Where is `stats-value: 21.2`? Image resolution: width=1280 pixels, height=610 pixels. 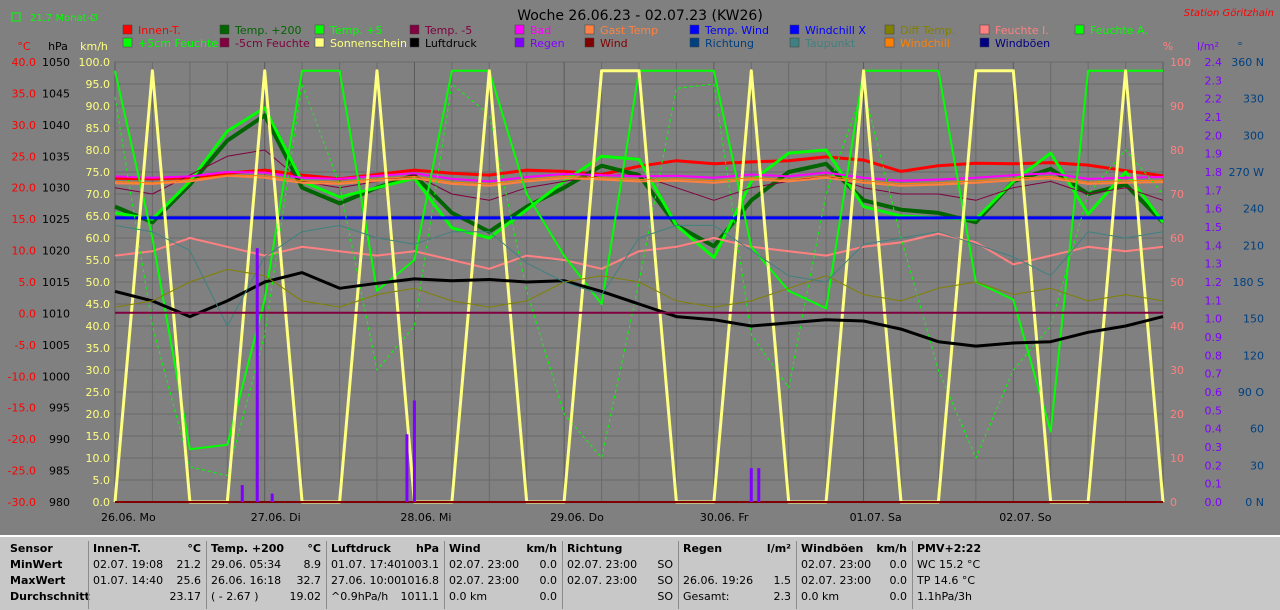
stats-value: 21.2 is located at coordinates (189, 564).